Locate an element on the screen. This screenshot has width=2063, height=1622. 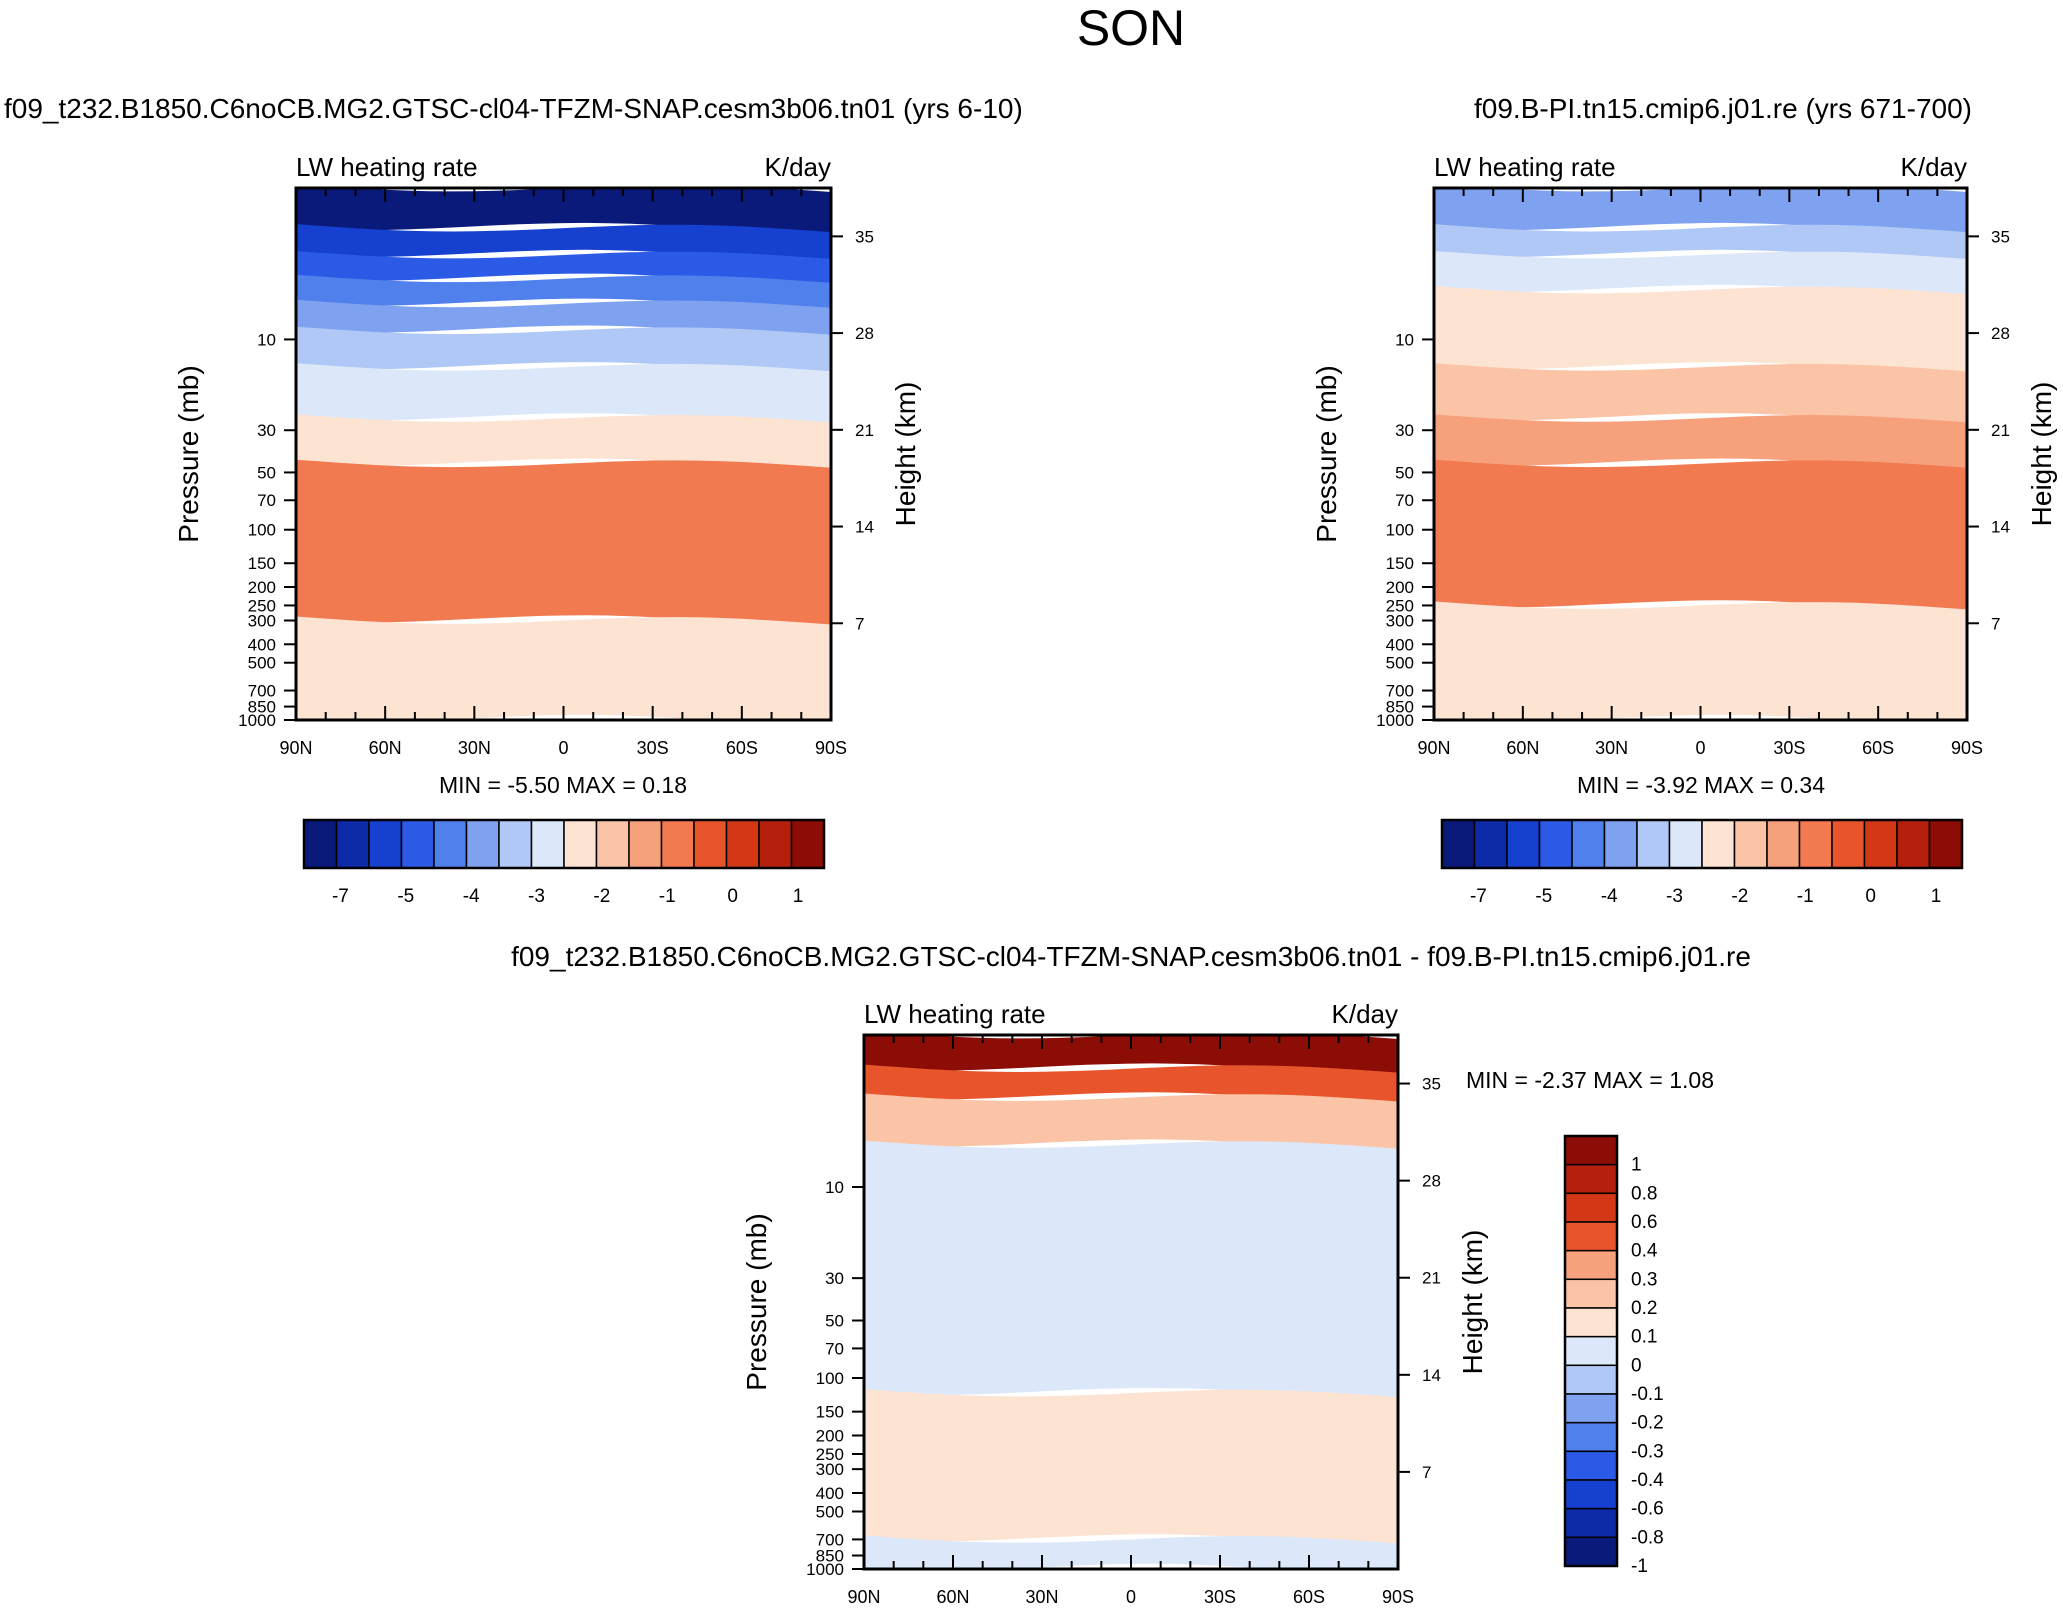
y-tick-label: 850 is located at coordinates (1400, 707).